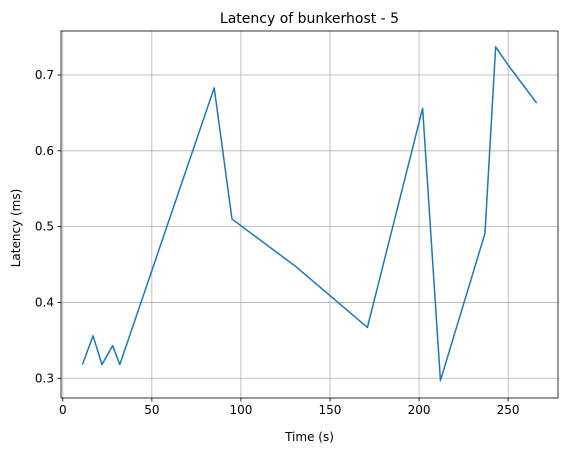 This screenshot has height=453, width=567. What do you see at coordinates (309, 437) in the screenshot?
I see `x-axis-label: Time (s)` at bounding box center [309, 437].